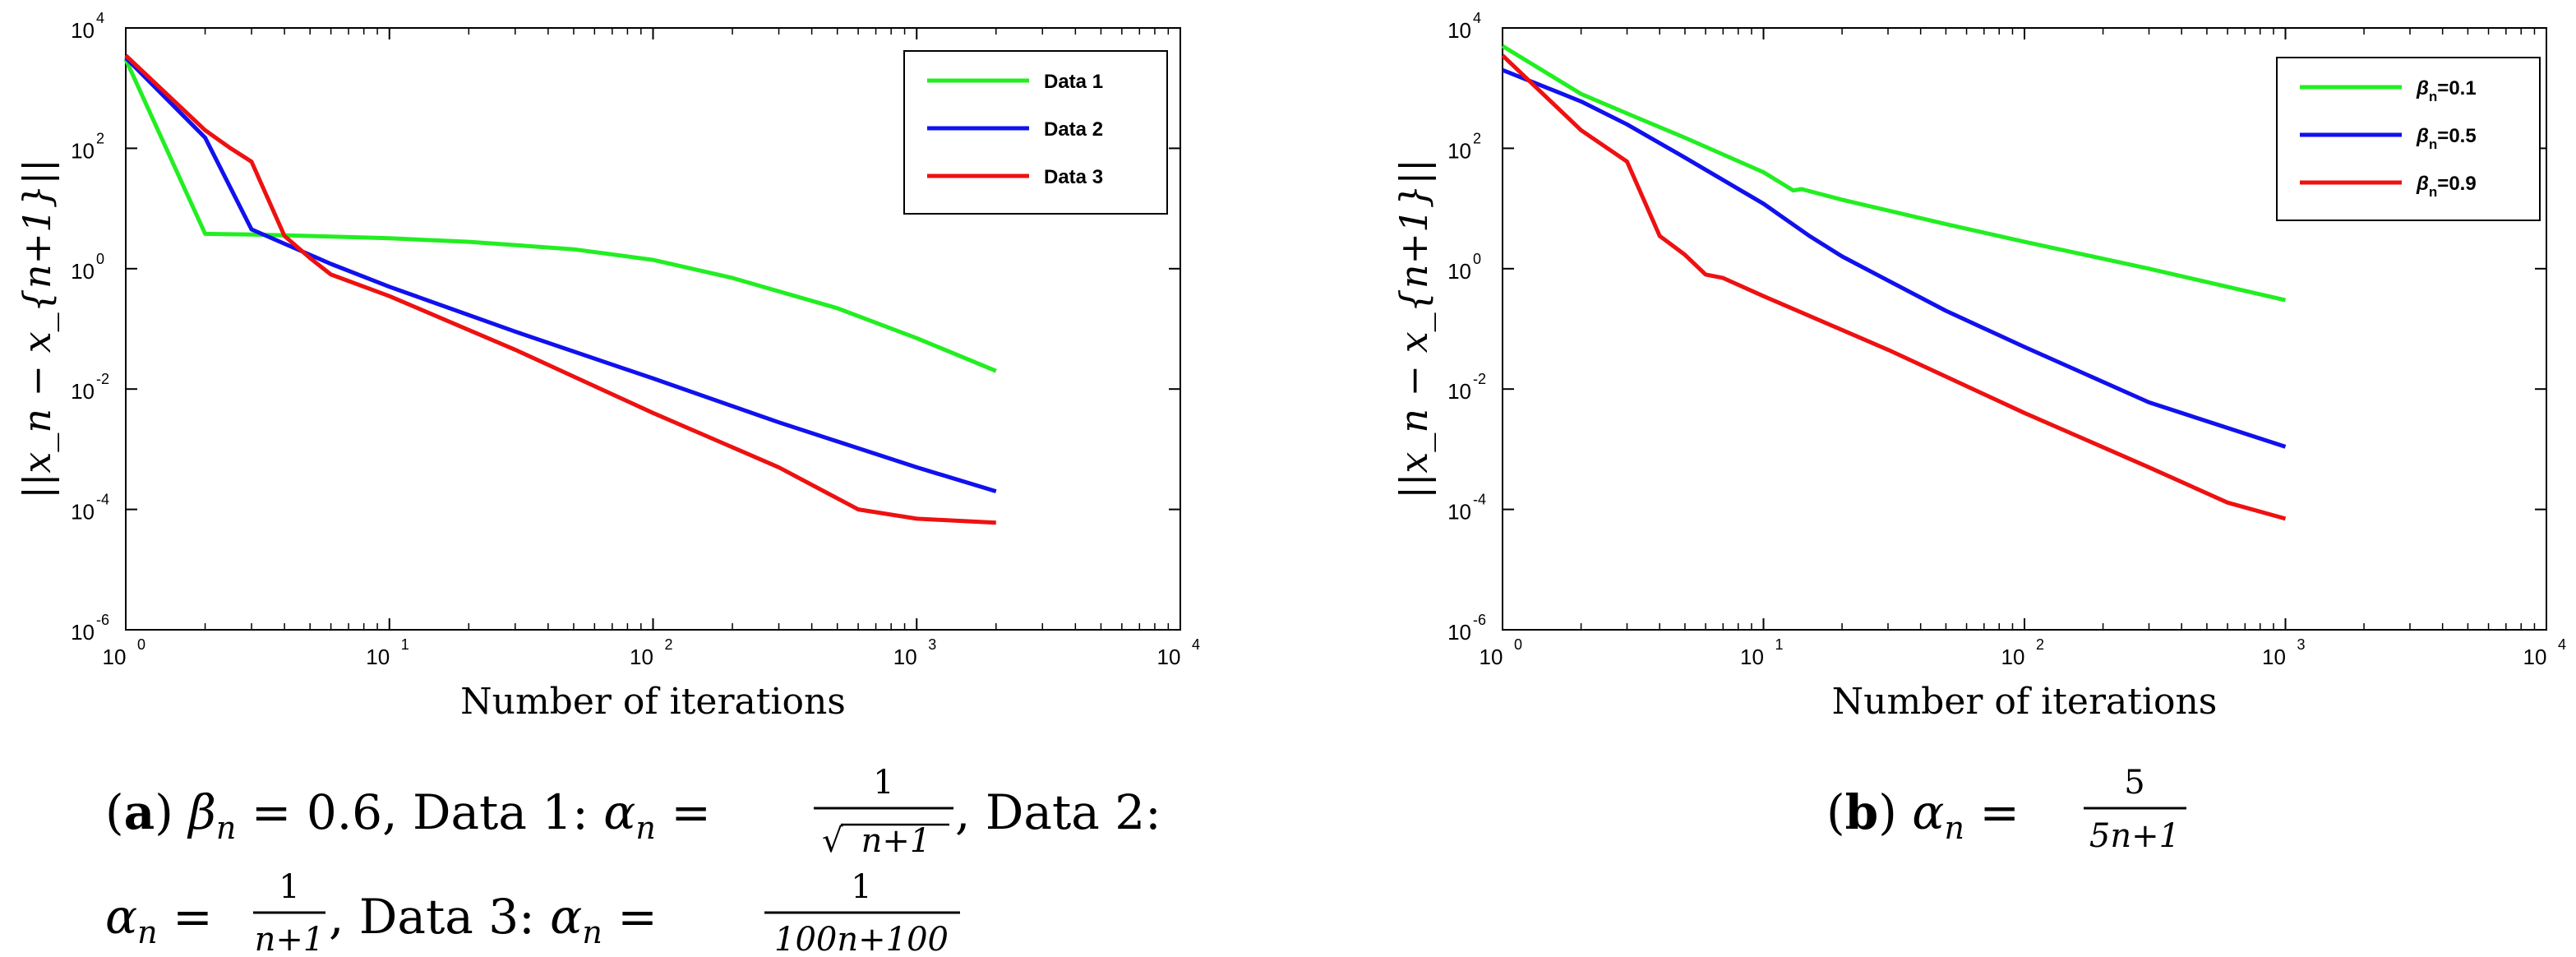 Image resolution: width=2576 pixels, height=957 pixels. Describe the element at coordinates (1196, 644) in the screenshot. I see `chart-a-x-tick-label-exp: 4` at that location.